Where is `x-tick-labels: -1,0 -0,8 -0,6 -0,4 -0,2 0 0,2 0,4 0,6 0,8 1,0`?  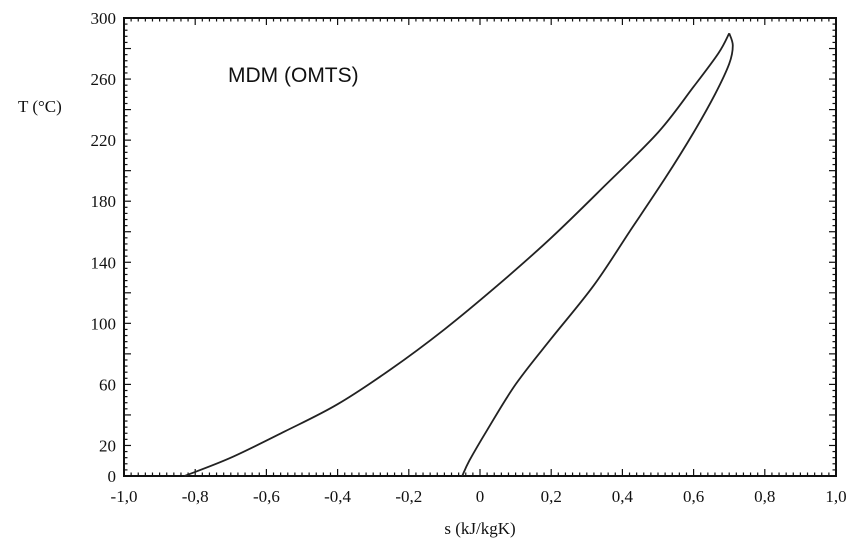 x-tick-labels: -1,0 -0,8 -0,6 -0,4 -0,2 0 0,2 0,4 0,6 0,8 1,0 is located at coordinates (479, 496).